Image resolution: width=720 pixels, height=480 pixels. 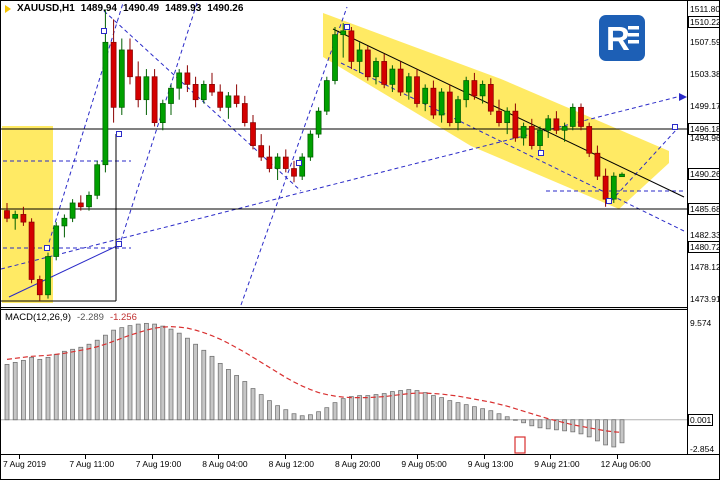 I want to click on price-label: 1494.96, so click(x=705, y=138).